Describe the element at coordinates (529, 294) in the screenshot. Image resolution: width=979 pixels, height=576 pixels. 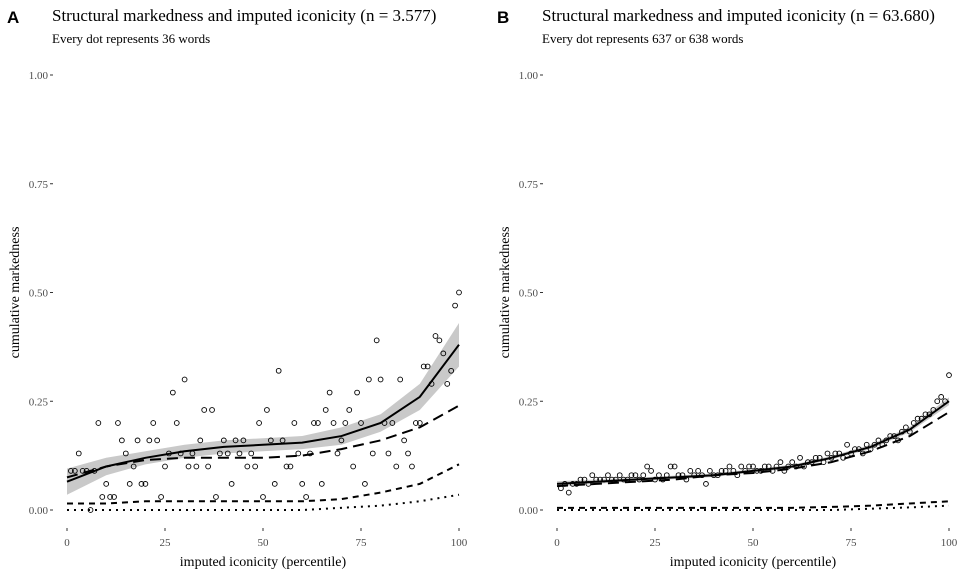
I see `y-tick-label: 0.50` at that location.